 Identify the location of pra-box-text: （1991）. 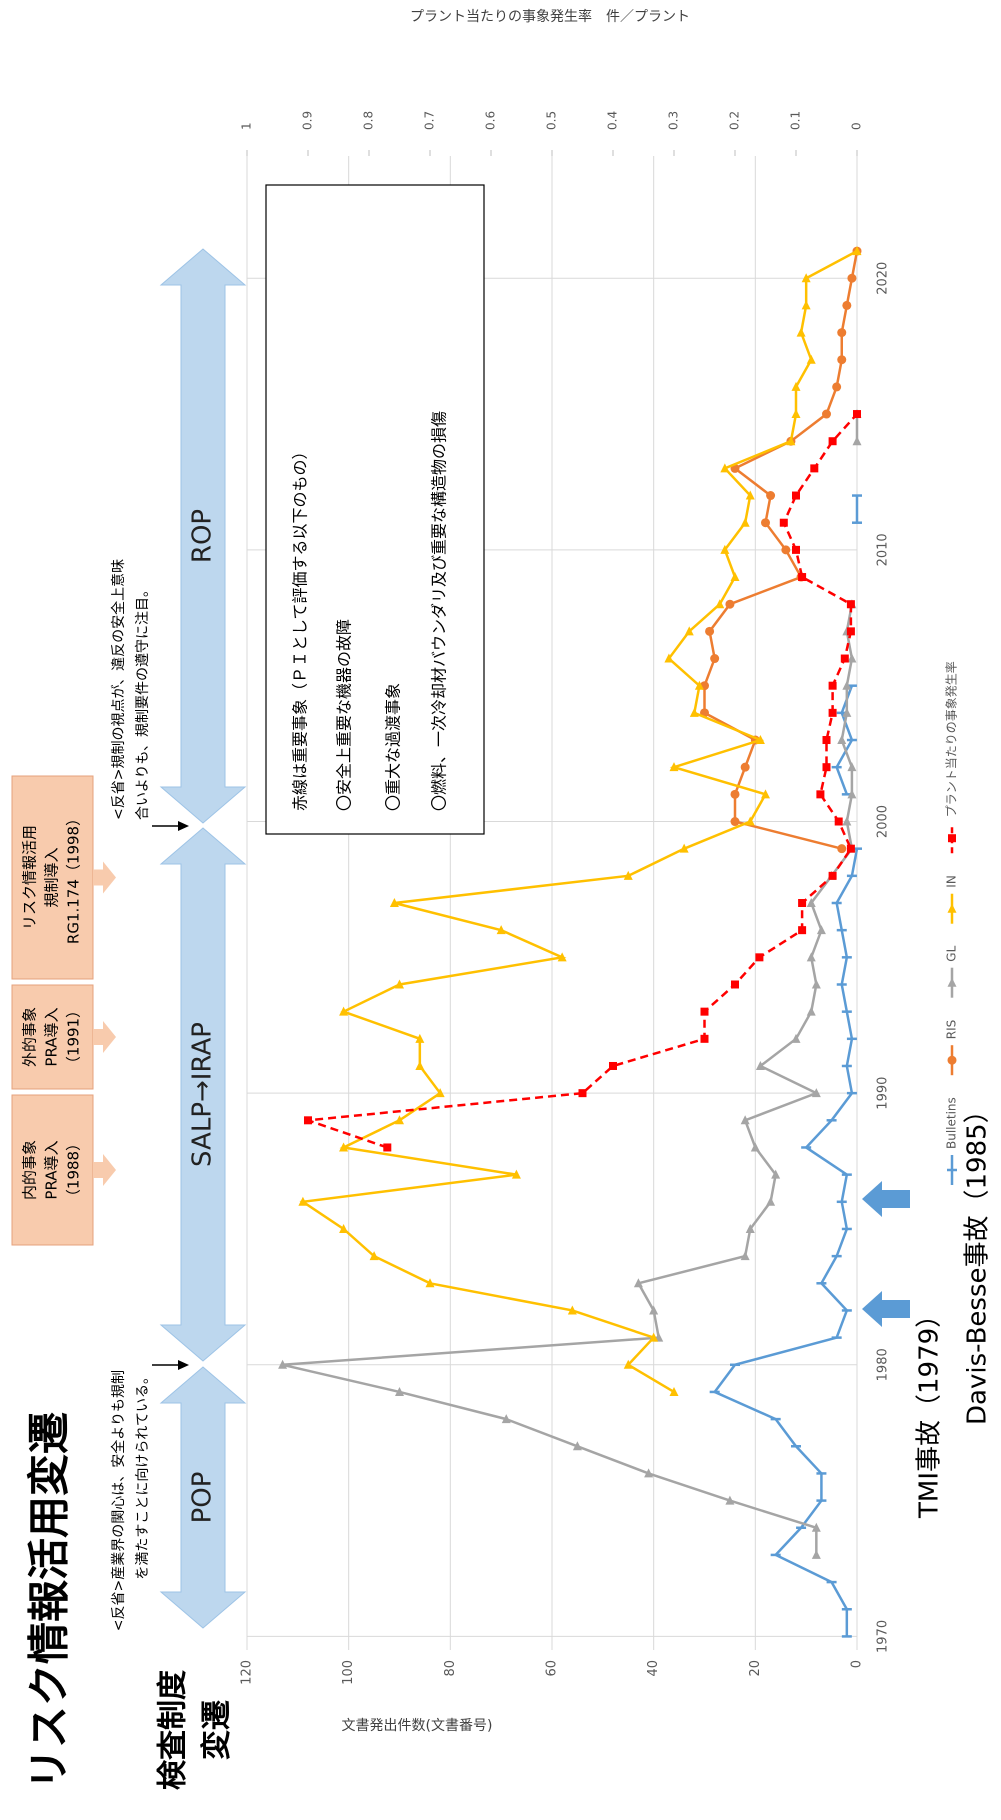
(74, 1037).